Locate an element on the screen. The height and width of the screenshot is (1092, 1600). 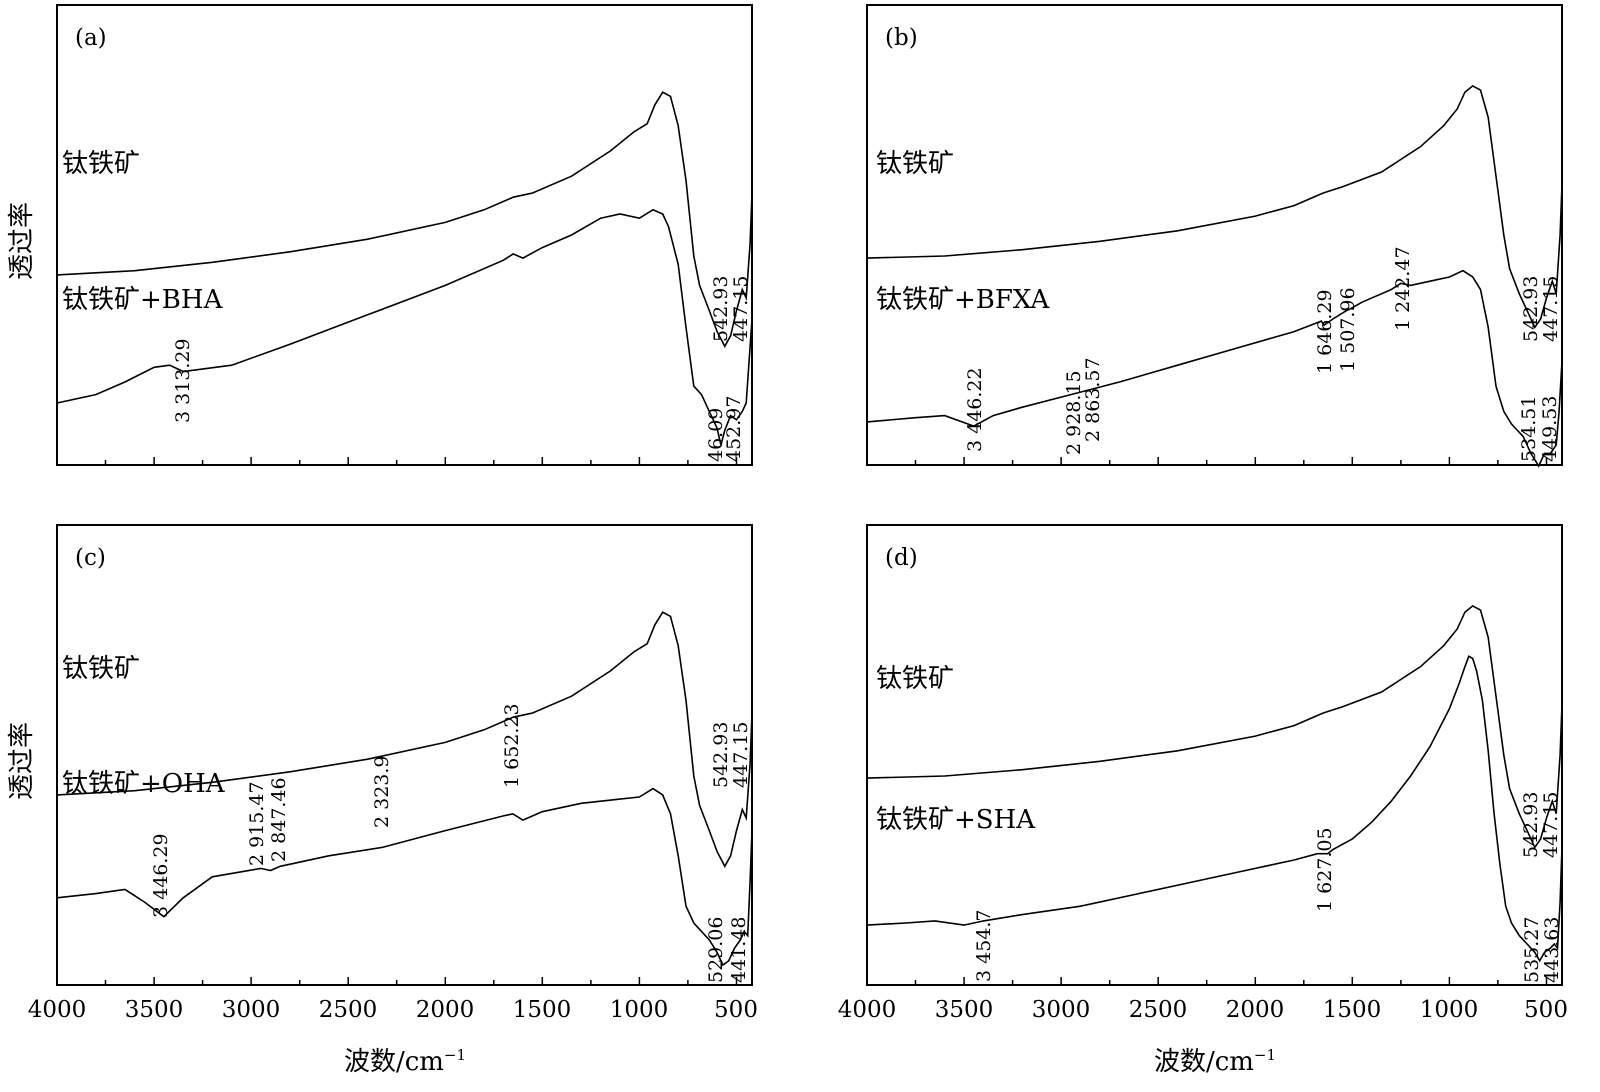
panel-a-label: (a) is located at coordinates (91, 38).